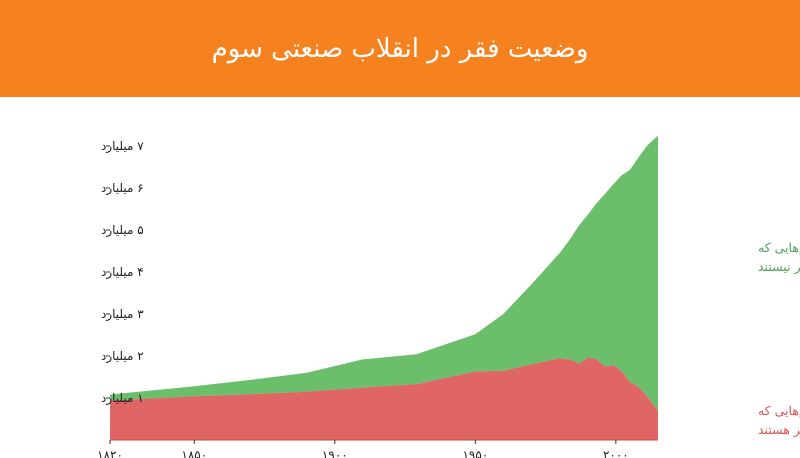 Image resolution: width=800 pixels, height=458 pixels. Describe the element at coordinates (384, 398) in the screenshot. I see `series-poor-area` at that location.